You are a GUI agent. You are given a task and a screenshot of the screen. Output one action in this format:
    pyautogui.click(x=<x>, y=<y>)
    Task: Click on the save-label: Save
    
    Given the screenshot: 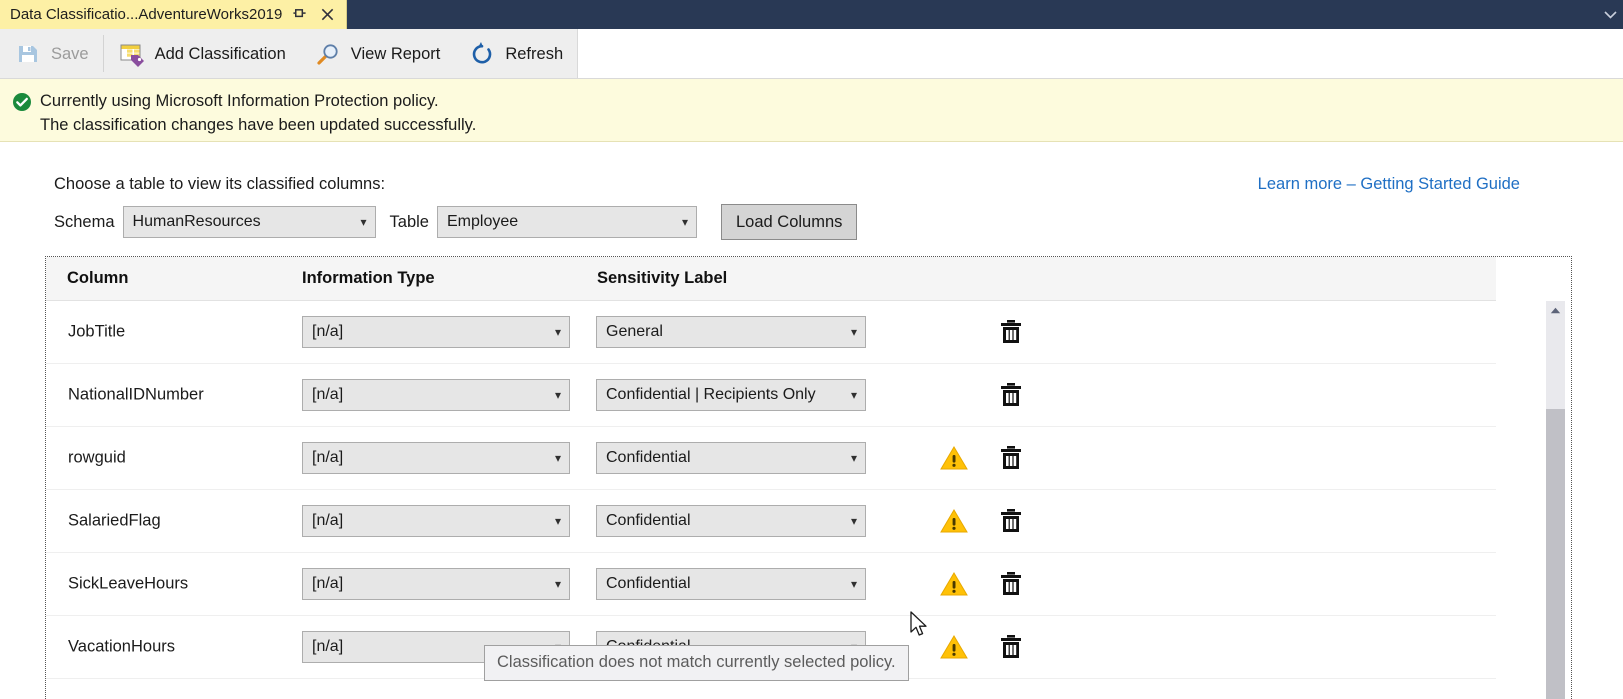 What is the action you would take?
    pyautogui.click(x=70, y=53)
    